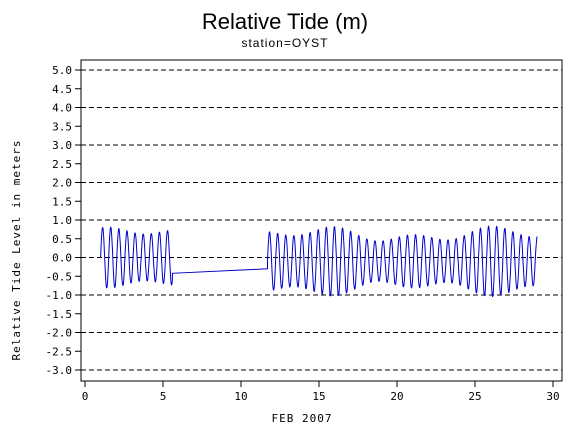 This screenshot has width=570, height=430. Describe the element at coordinates (59, 295) in the screenshot. I see `y-tick-label: -1.0` at that location.